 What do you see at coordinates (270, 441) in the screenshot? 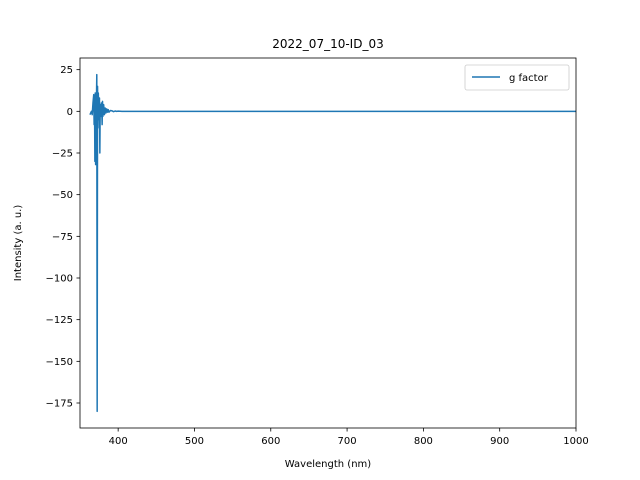
I see `x-tick-label: 600` at bounding box center [270, 441].